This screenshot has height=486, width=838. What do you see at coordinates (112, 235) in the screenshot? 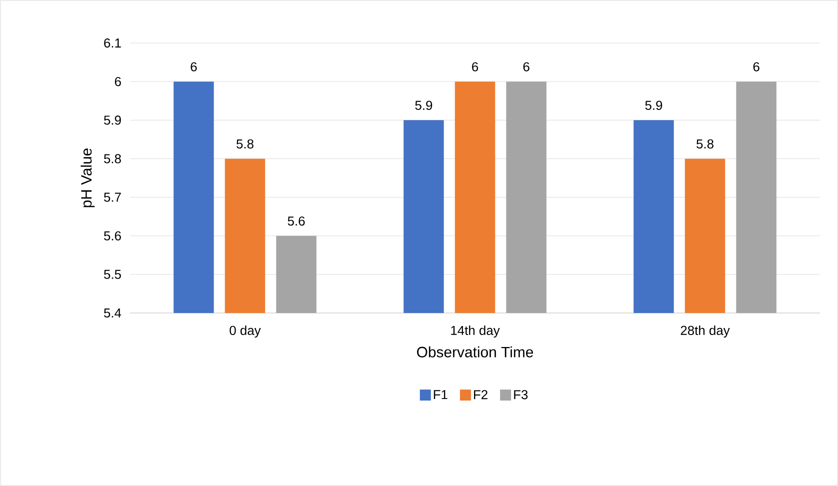
I see `y-tick-label: 5.6` at bounding box center [112, 235].